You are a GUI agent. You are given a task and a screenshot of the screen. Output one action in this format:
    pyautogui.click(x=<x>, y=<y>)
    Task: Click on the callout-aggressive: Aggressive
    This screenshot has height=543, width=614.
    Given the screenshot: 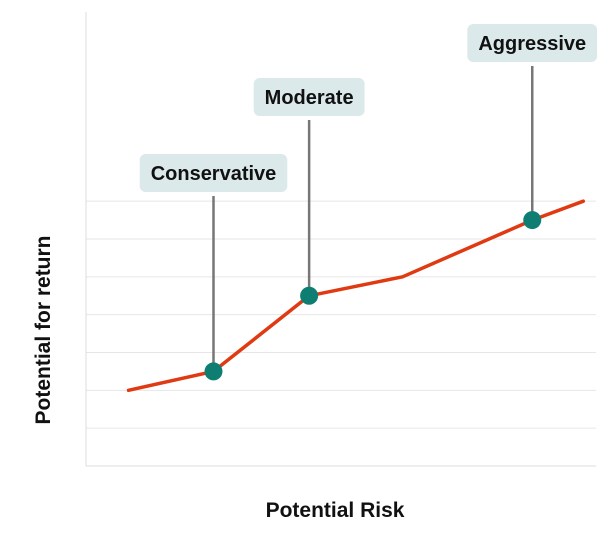 What is the action you would take?
    pyautogui.click(x=532, y=43)
    